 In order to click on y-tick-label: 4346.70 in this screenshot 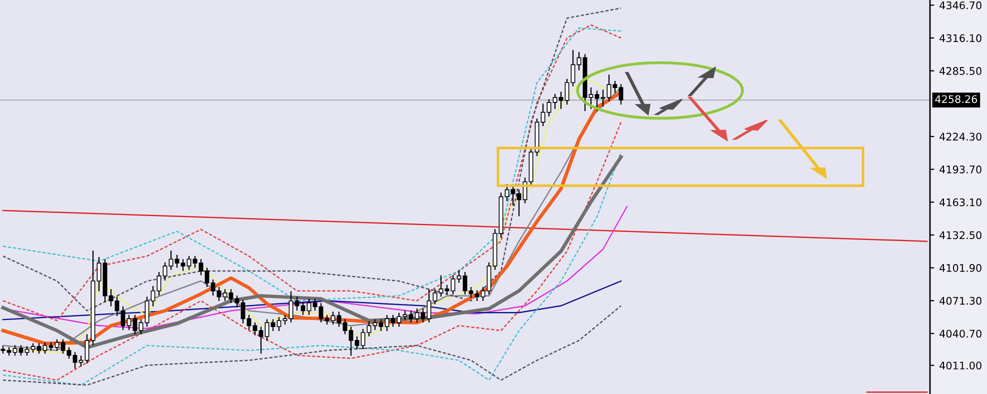, I will do `click(961, 5)`.